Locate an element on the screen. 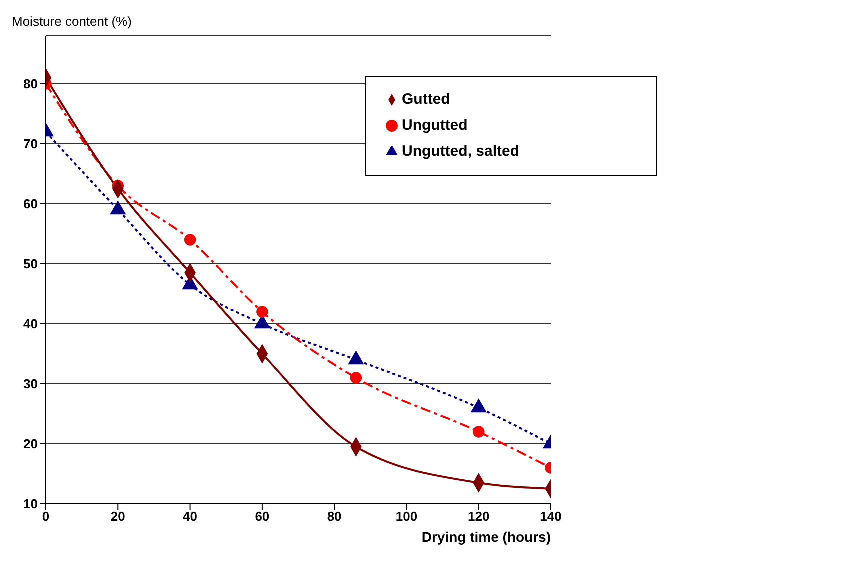 The width and height of the screenshot is (865, 562). legend-label: Gutted is located at coordinates (426, 99).